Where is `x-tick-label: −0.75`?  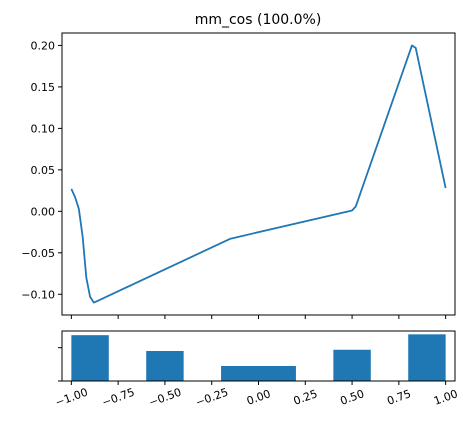 x-tick-label: −0.75 is located at coordinates (118, 398).